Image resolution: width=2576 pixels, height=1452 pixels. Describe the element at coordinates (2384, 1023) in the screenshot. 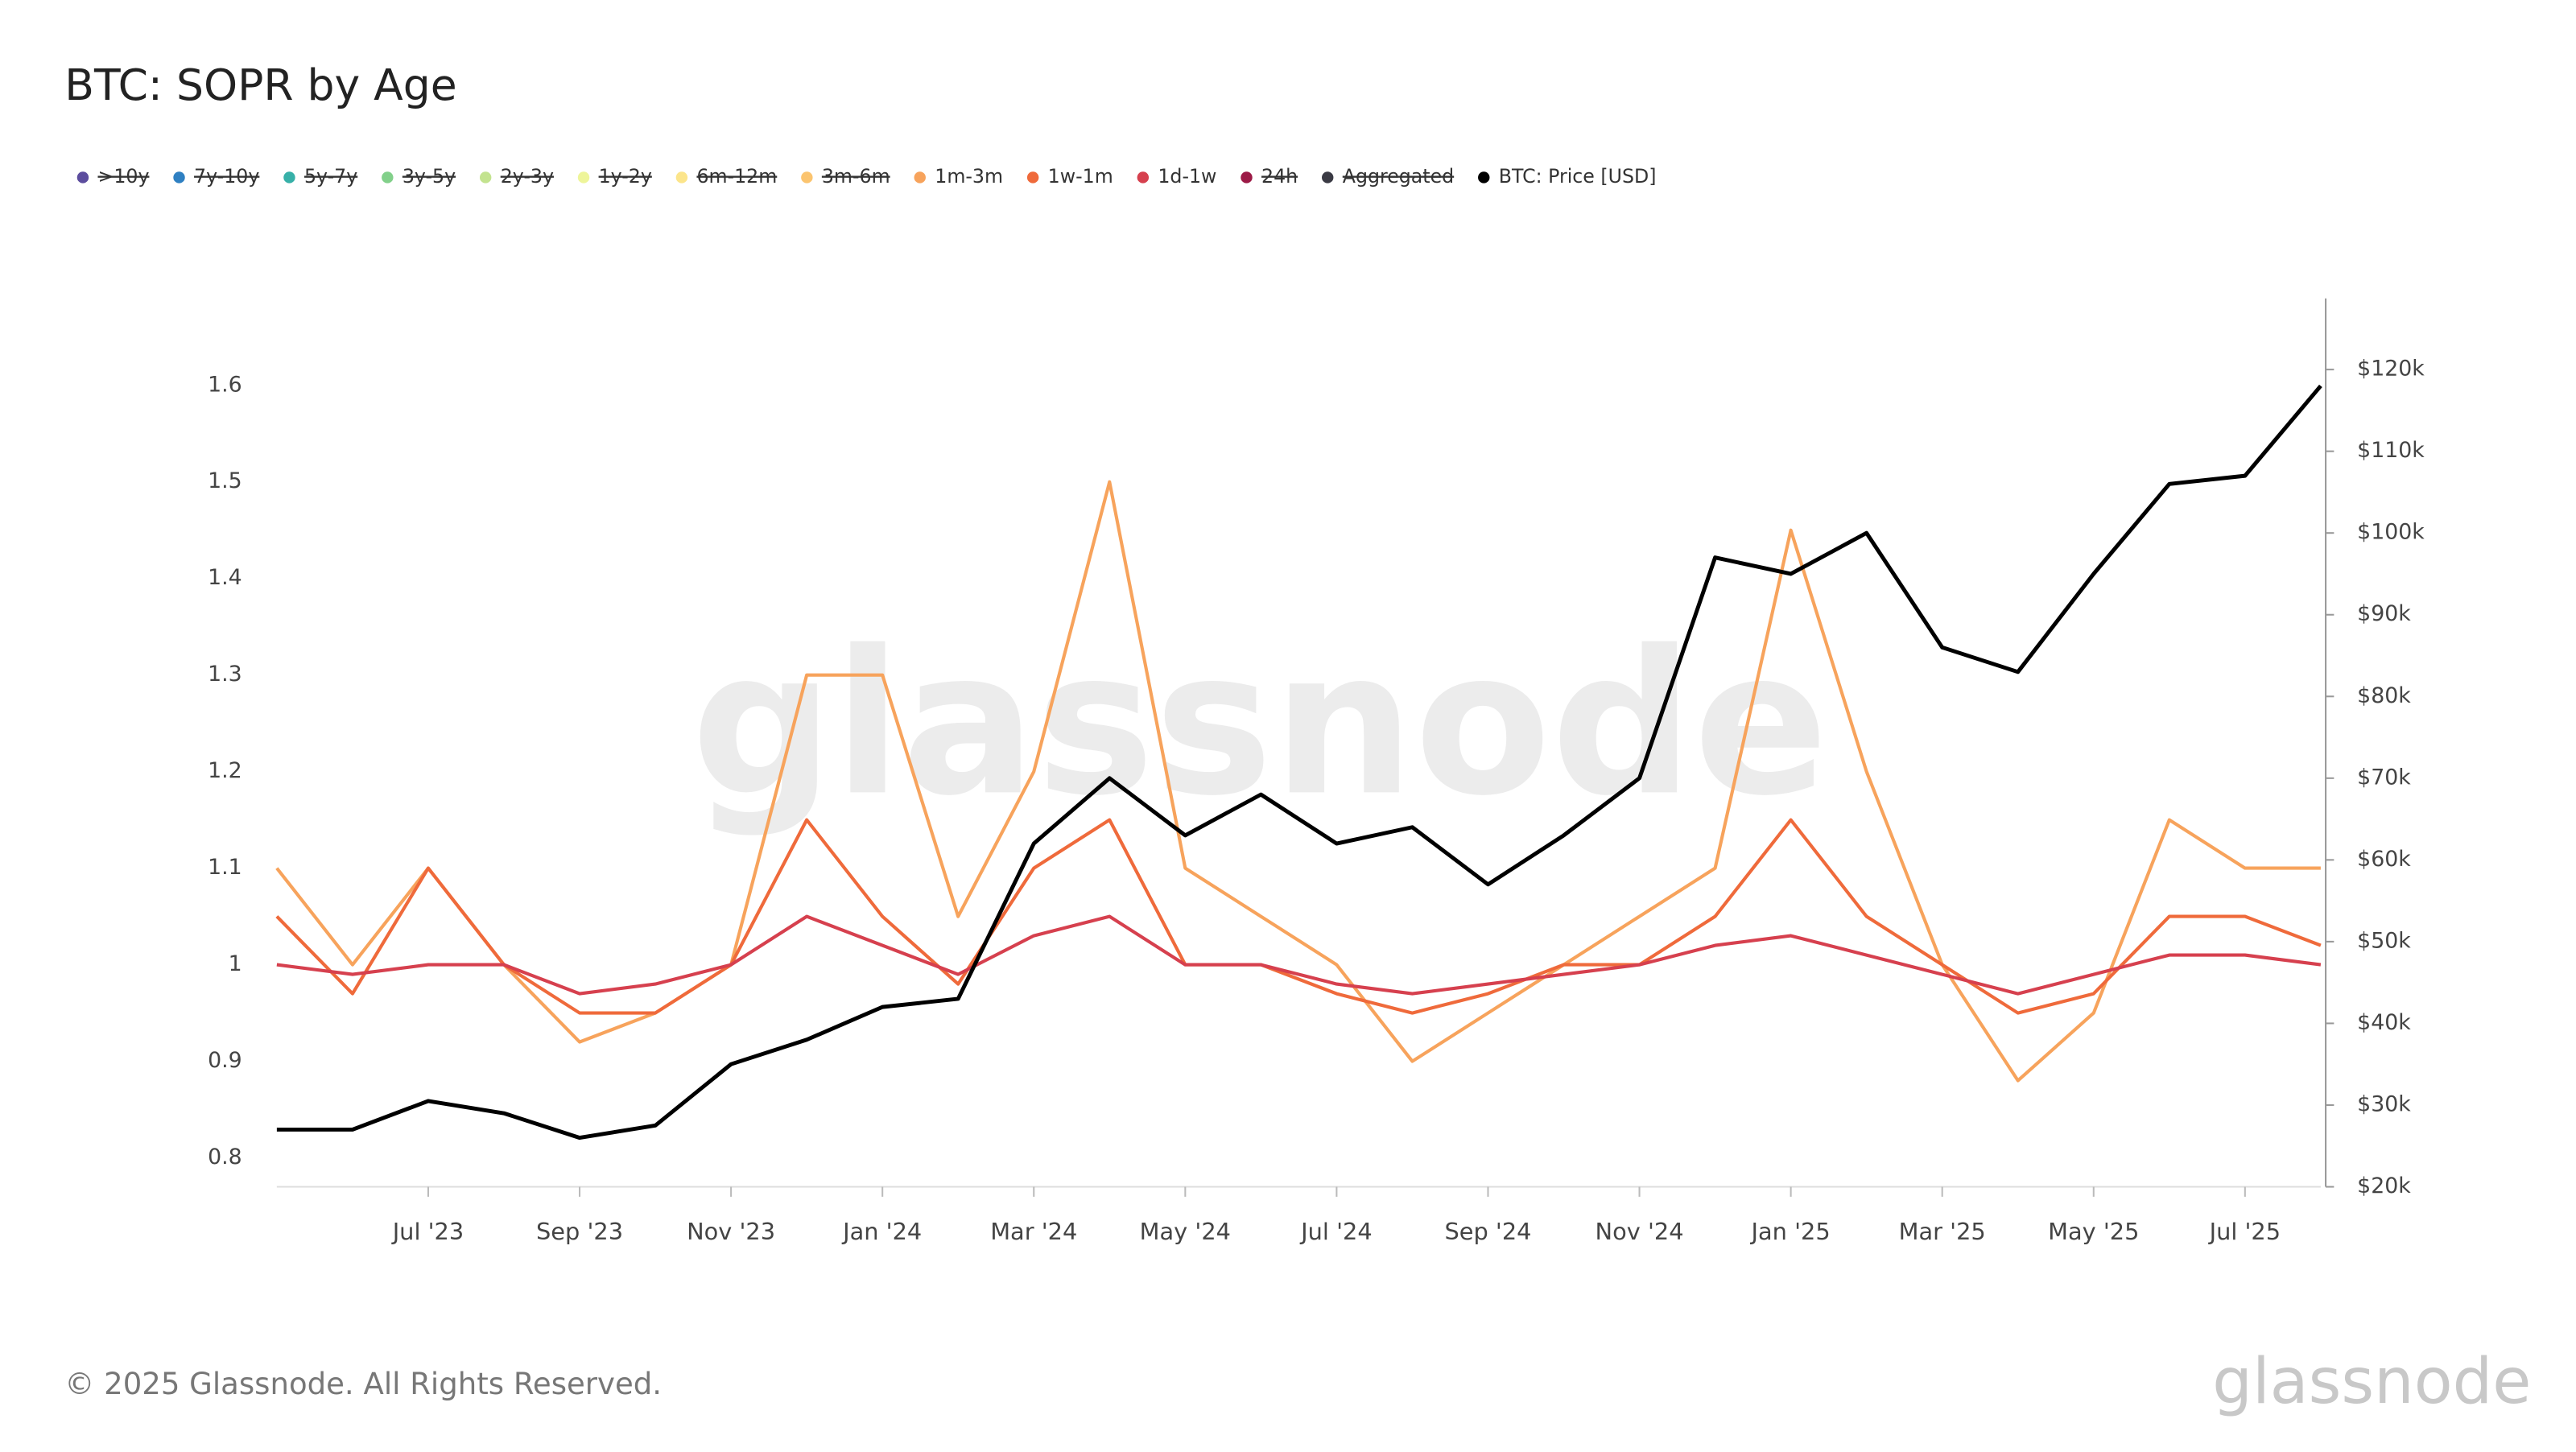

I see `y2-tick-label: $40k` at that location.